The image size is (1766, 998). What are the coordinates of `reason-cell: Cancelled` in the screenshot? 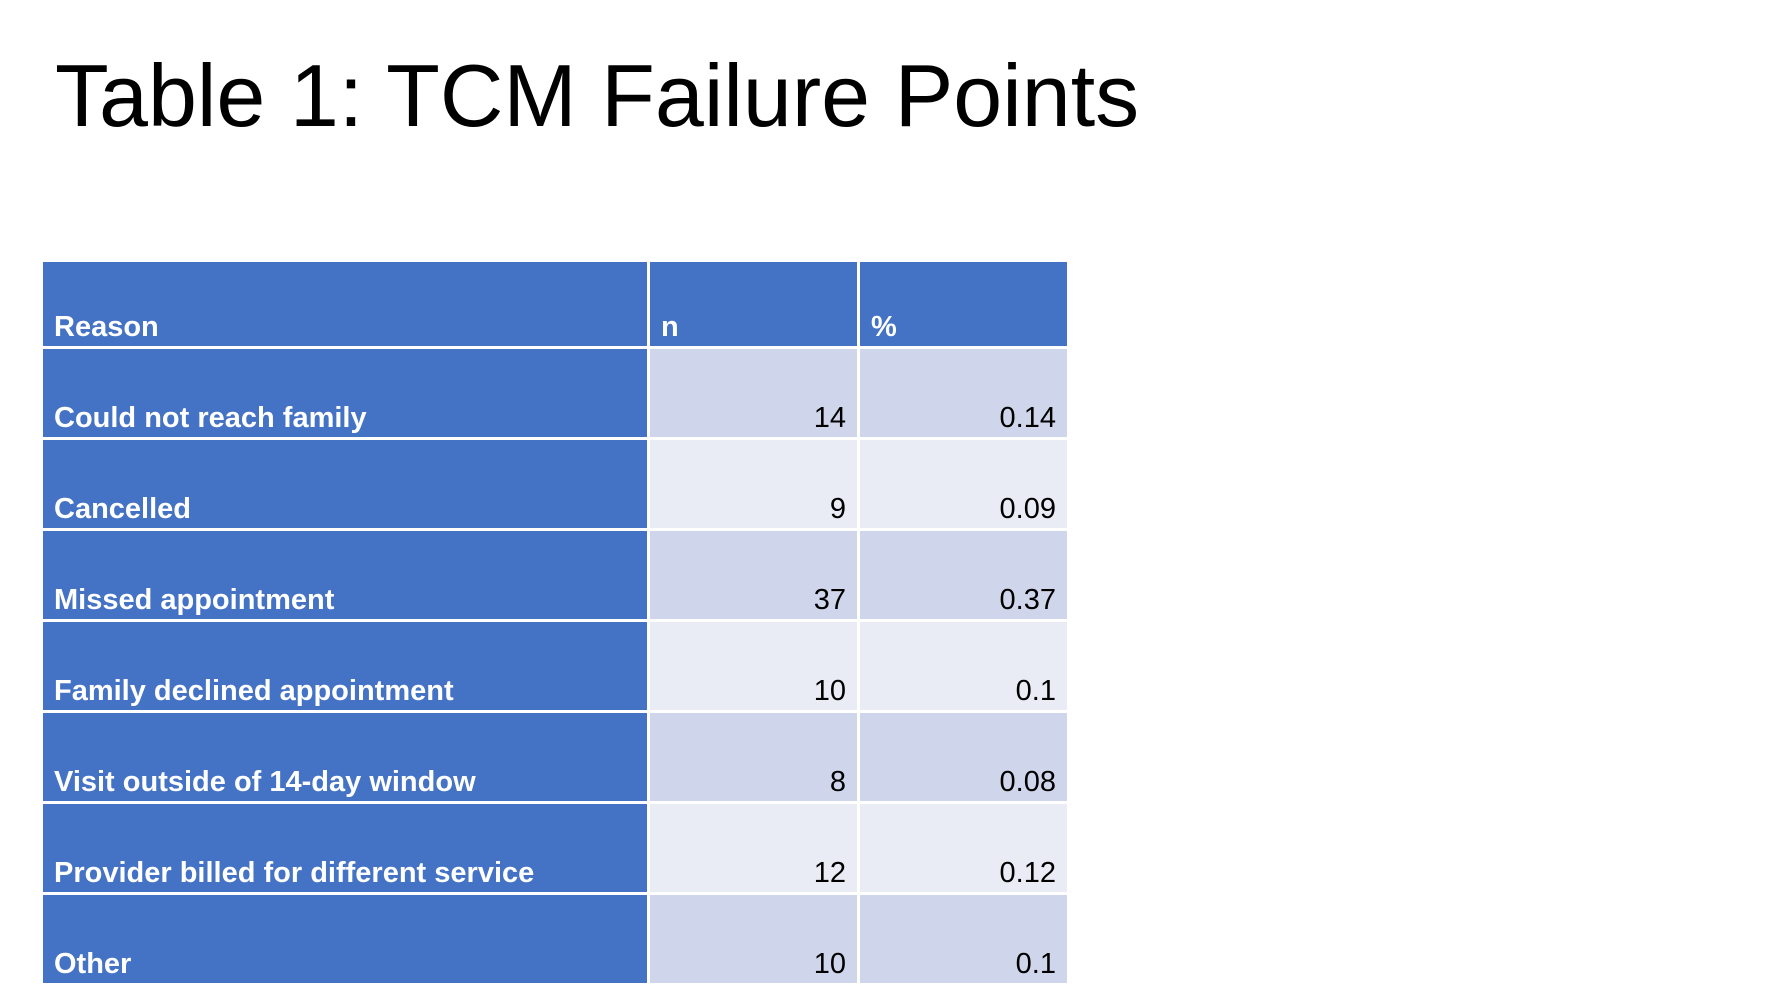 It's located at (345, 484).